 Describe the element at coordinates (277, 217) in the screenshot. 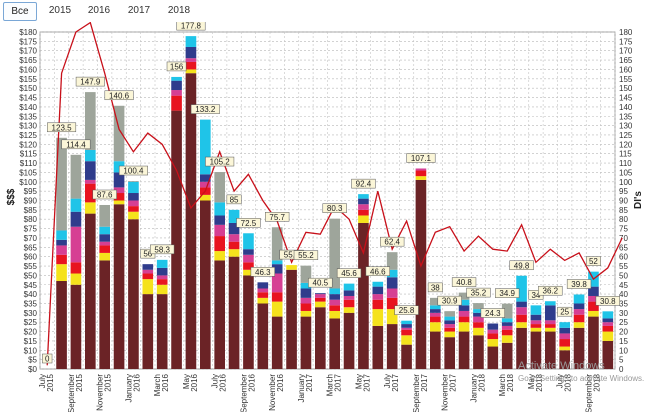

I see `data-label: 75.7` at that location.